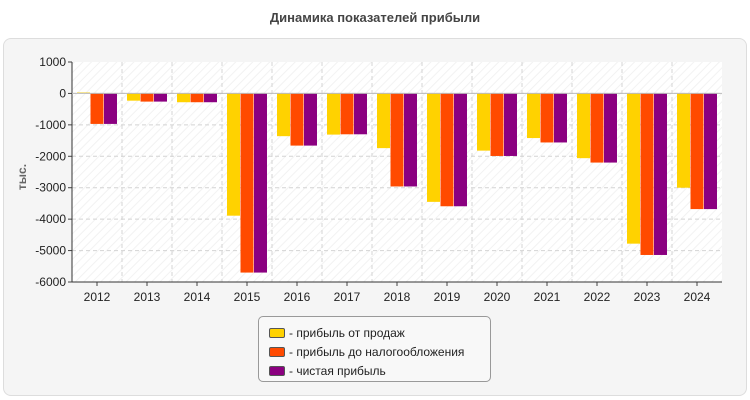 This screenshot has width=750, height=400. I want to click on bar-2021-s0, so click(533, 116).